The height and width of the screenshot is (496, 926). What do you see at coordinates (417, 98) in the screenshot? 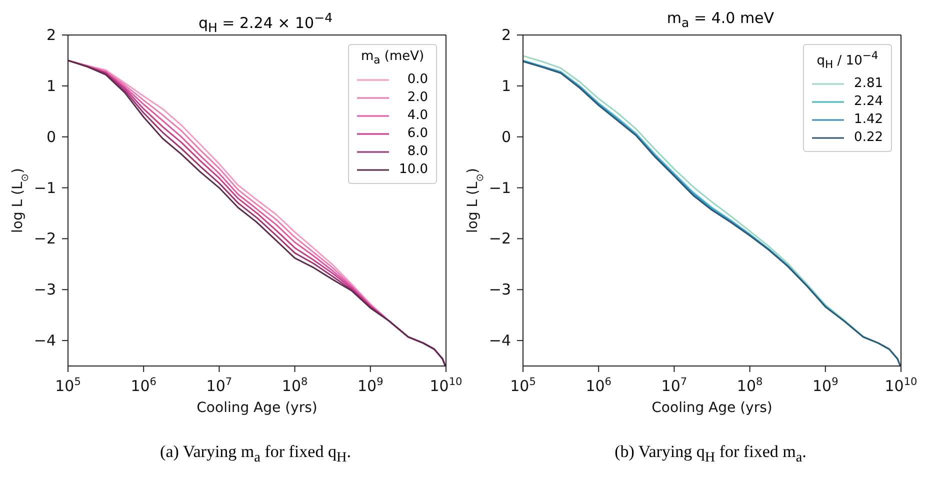
I see `legend-label: 2.0` at bounding box center [417, 98].